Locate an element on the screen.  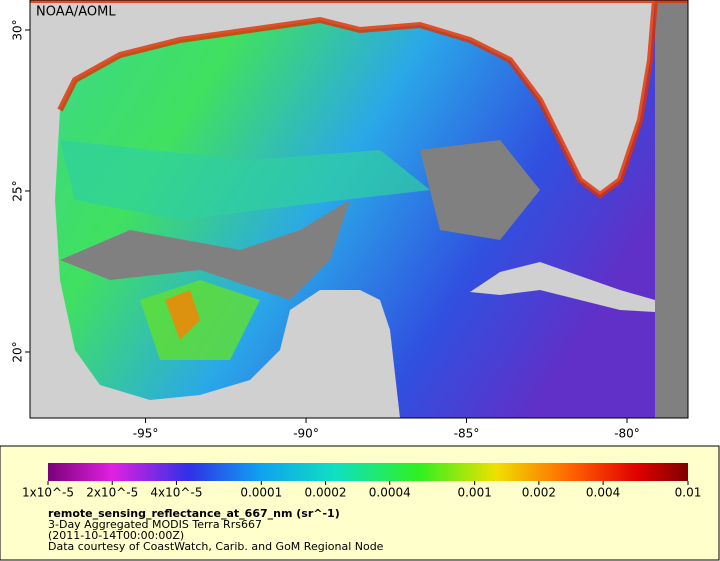
y-tick-label: 20° is located at coordinates (18, 351).